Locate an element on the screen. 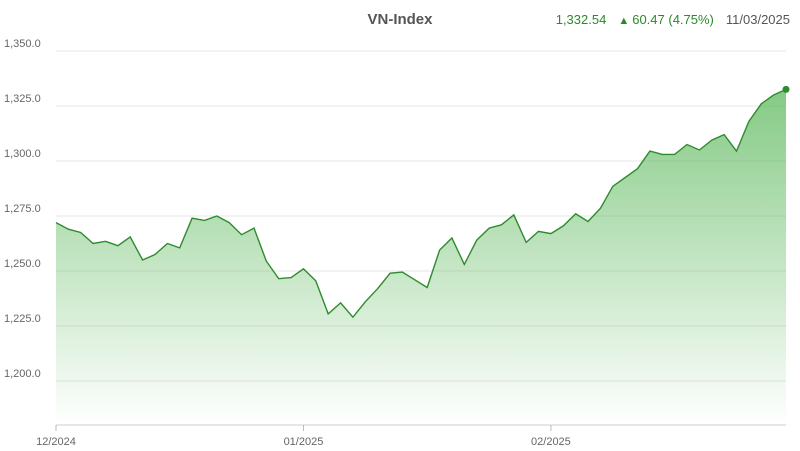  price-change: 60.47 (4.75%) is located at coordinates (673, 19).